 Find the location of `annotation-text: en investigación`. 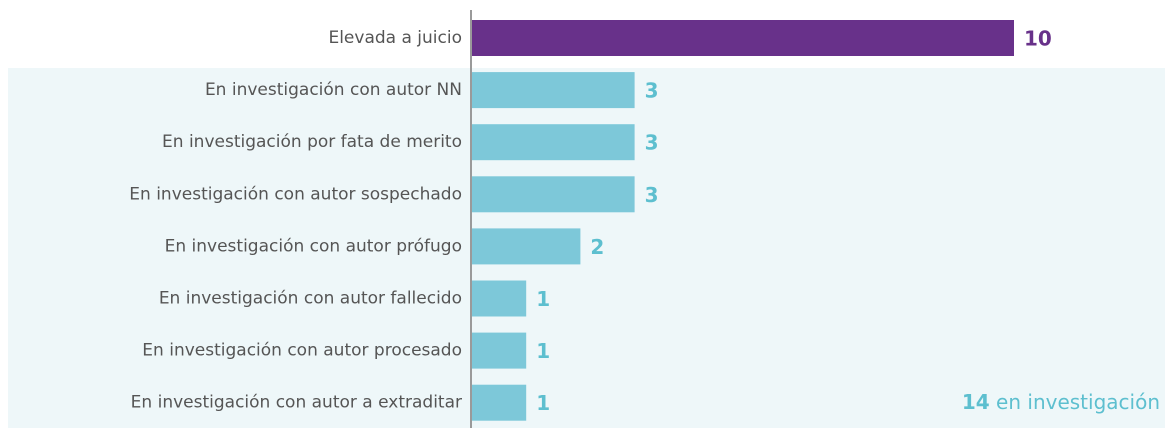

annotation-text: en investigación is located at coordinates (1078, 402).